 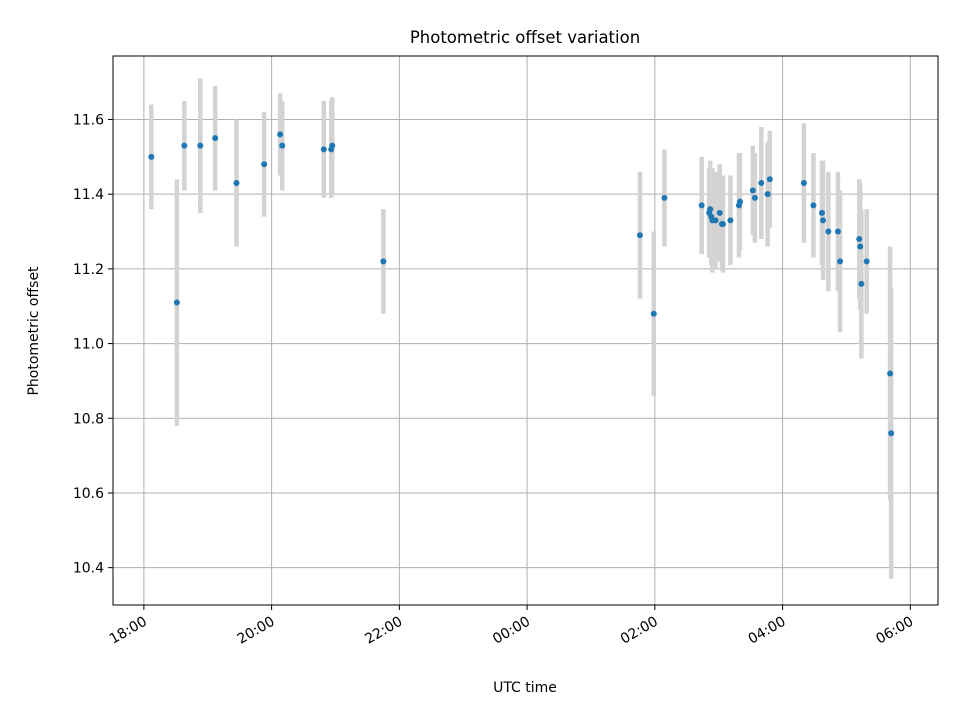 What do you see at coordinates (525, 37) in the screenshot?
I see `chart-title: Photometric offset variation` at bounding box center [525, 37].